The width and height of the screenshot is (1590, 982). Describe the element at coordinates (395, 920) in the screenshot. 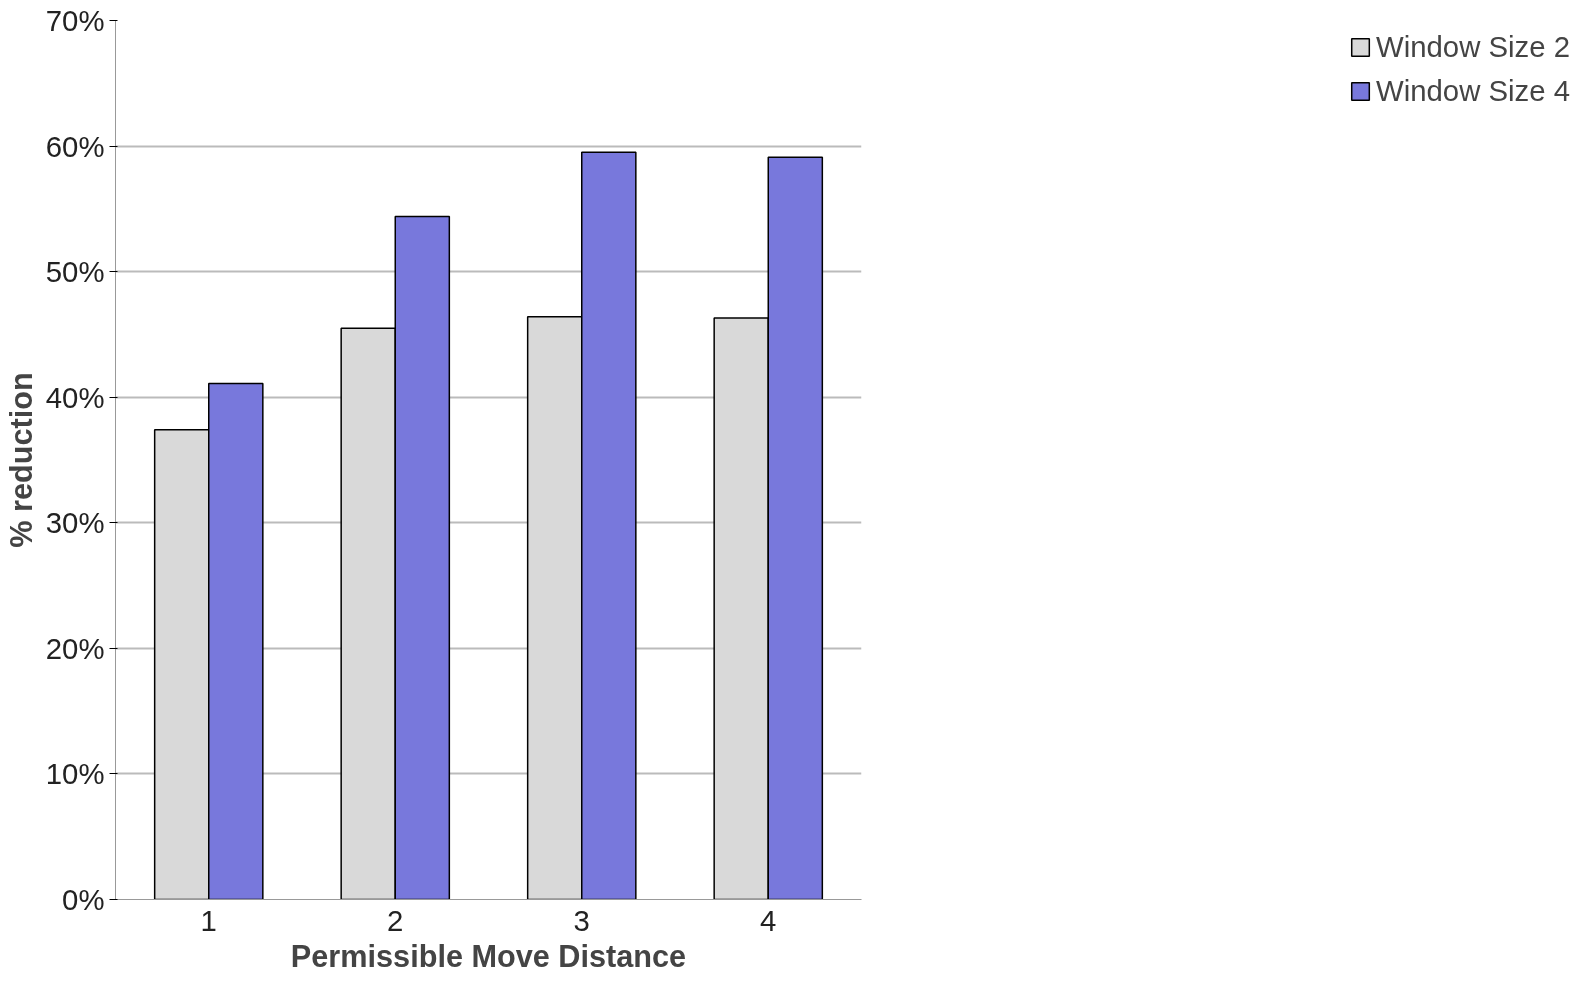

I see `x-tick-label: 2` at that location.